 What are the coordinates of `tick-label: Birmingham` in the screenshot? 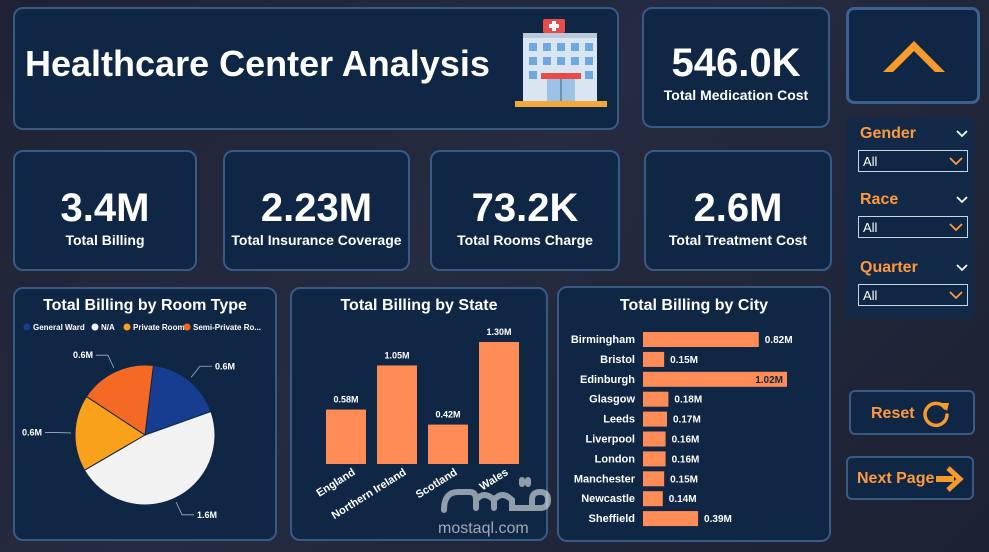 It's located at (603, 340).